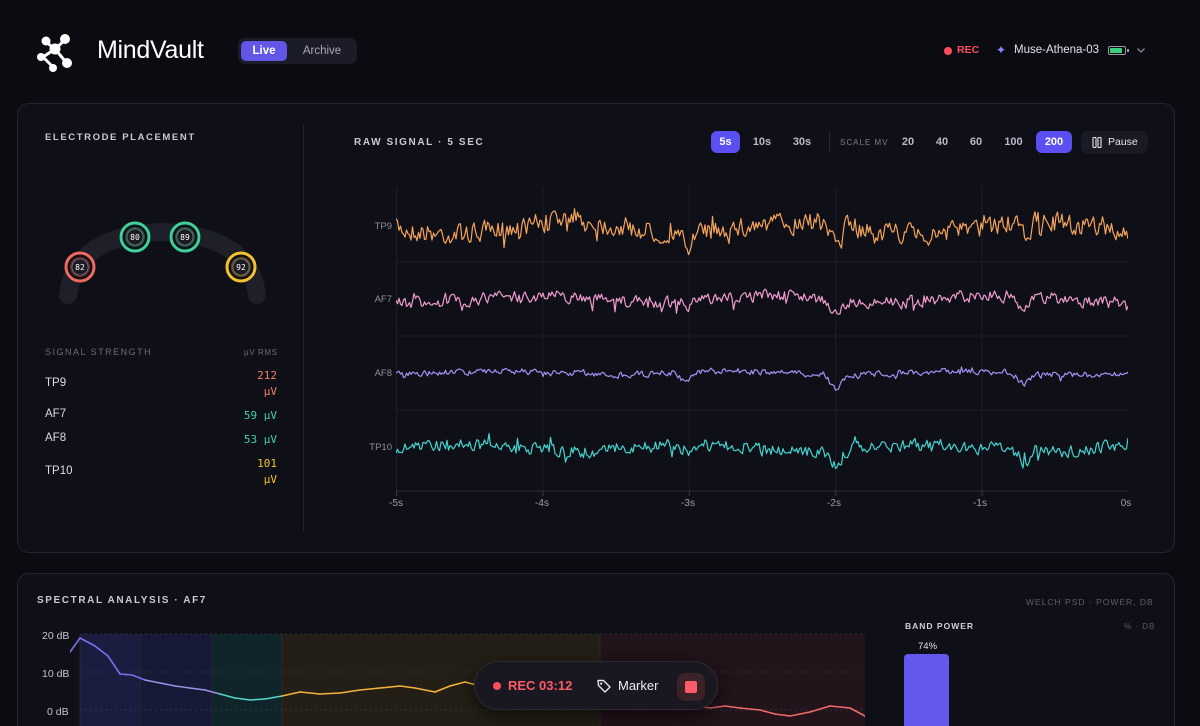 This screenshot has height=726, width=1200. Describe the element at coordinates (1054, 142) in the screenshot. I see `scale-200-button: 200` at that location.